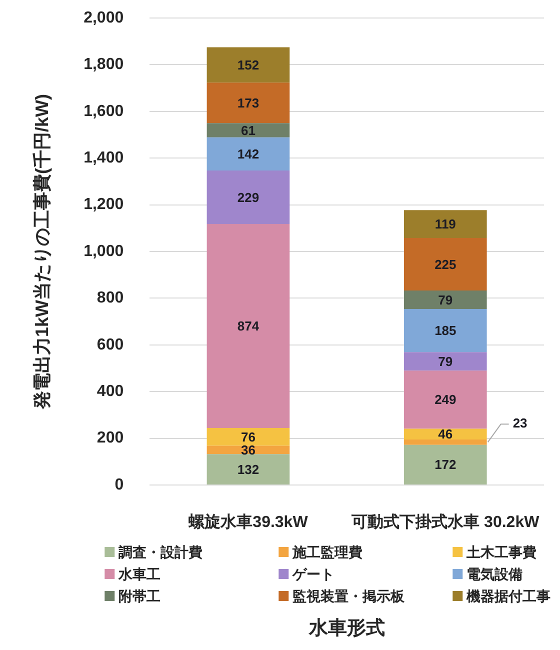  I want to click on data-label: 152, so click(248, 65).